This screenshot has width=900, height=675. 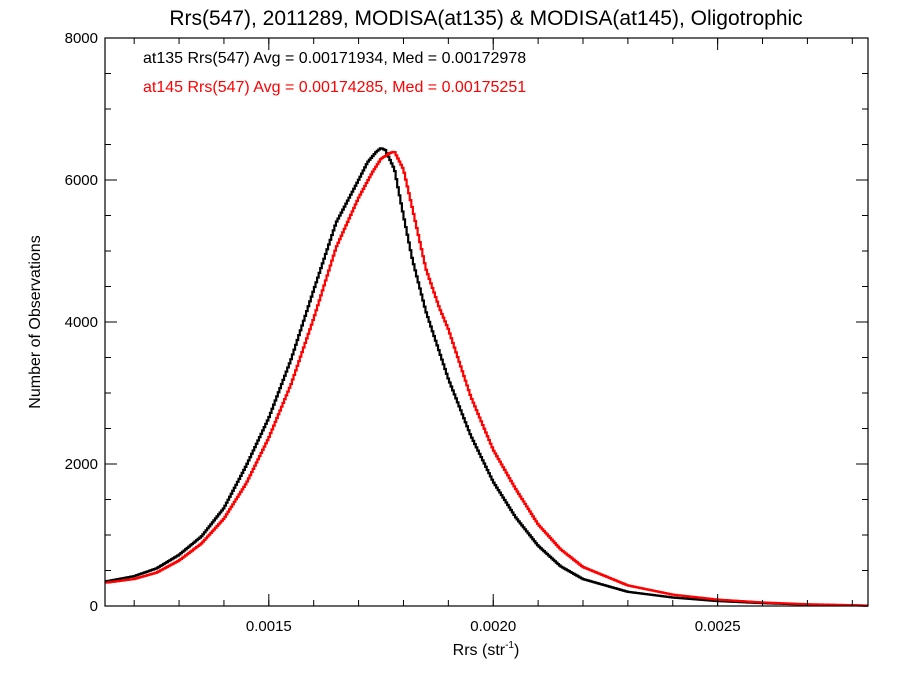 I want to click on x-tick-label: 0.0025, so click(x=718, y=626).